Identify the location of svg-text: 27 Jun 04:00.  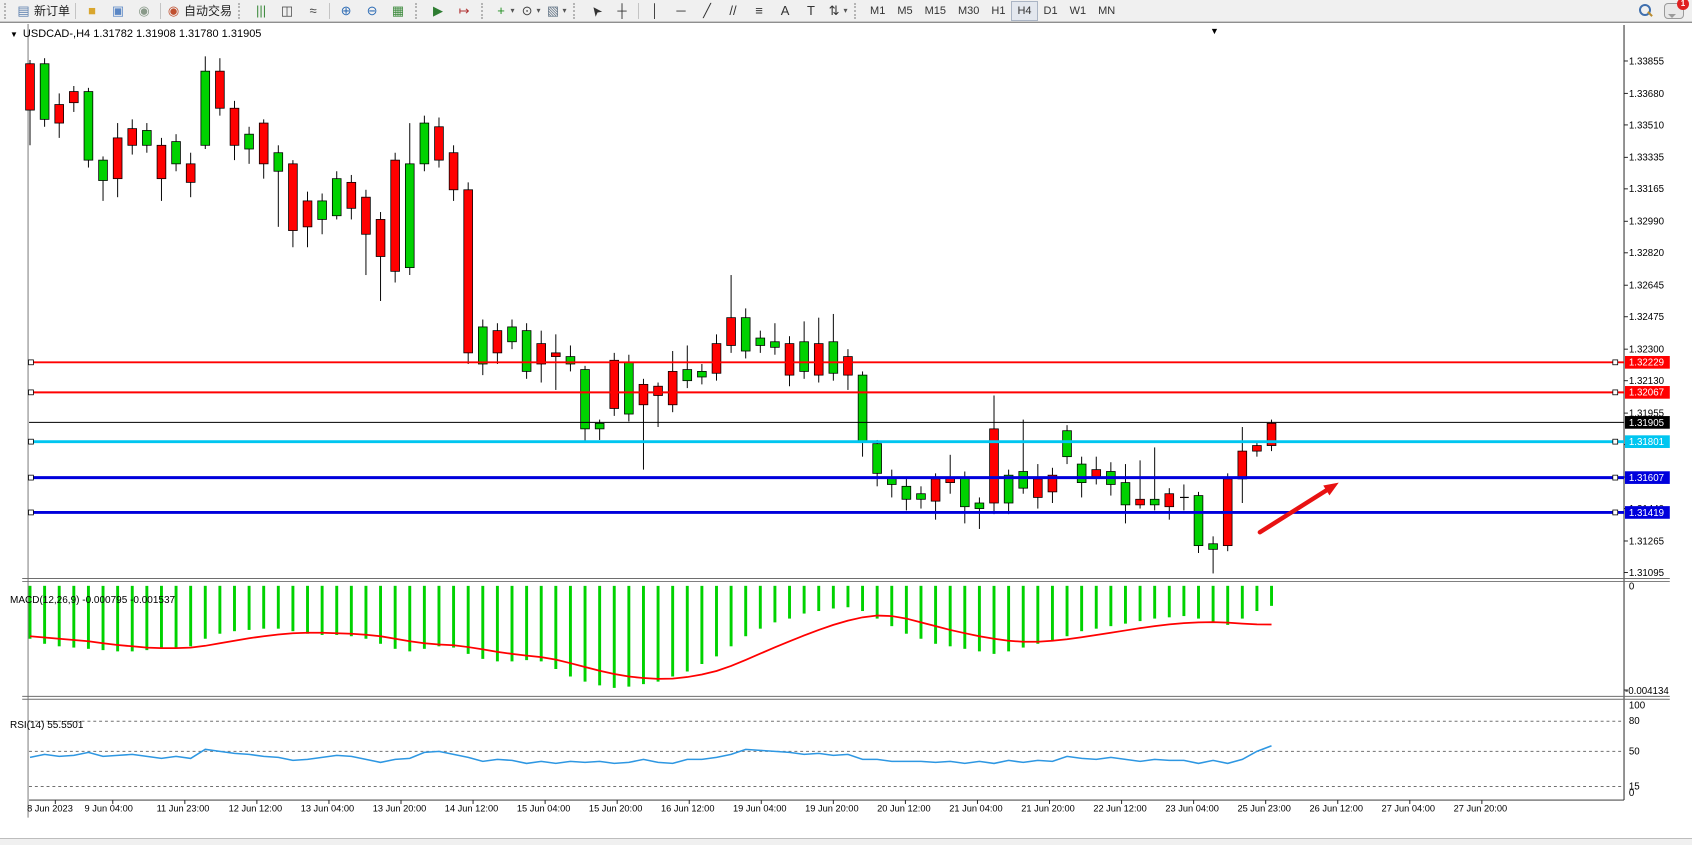
(1408, 809).